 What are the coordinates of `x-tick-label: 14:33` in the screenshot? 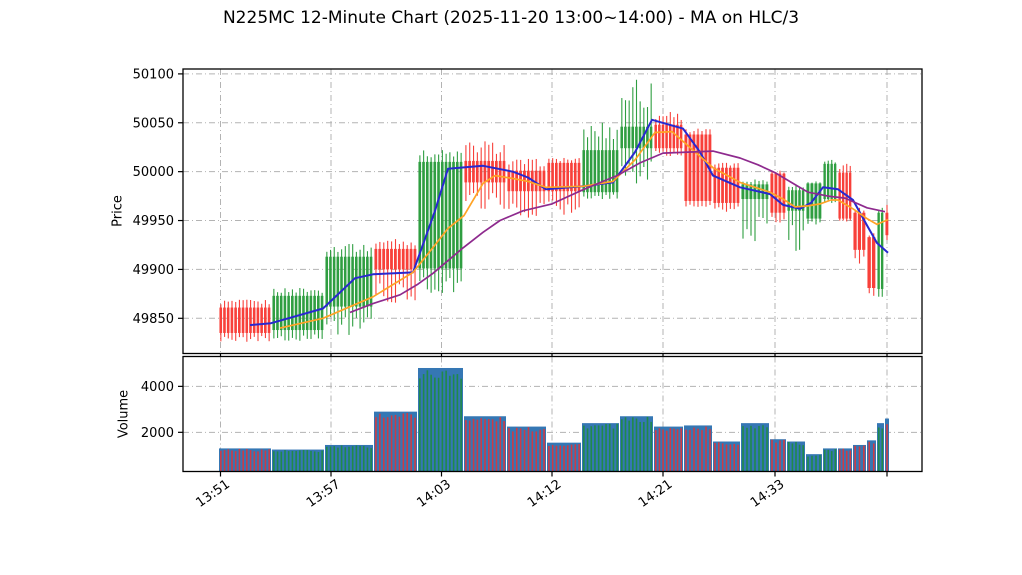 It's located at (767, 494).